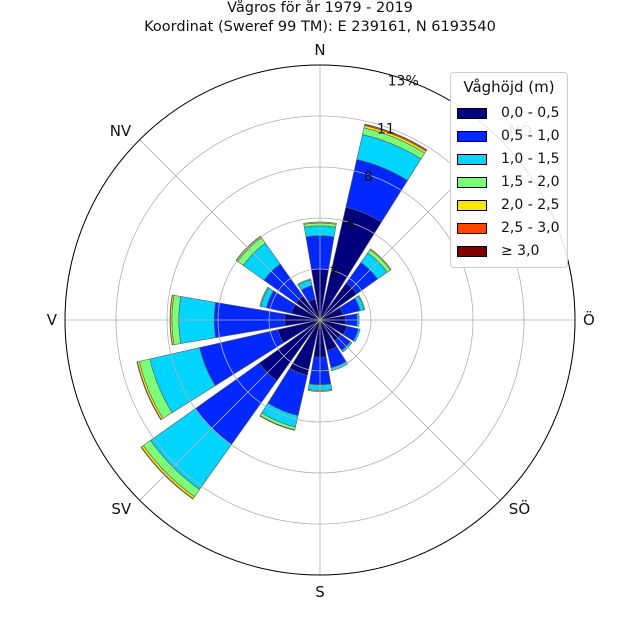 The image size is (640, 640). What do you see at coordinates (386, 129) in the screenshot?
I see `radial-tick-label: 11` at bounding box center [386, 129].